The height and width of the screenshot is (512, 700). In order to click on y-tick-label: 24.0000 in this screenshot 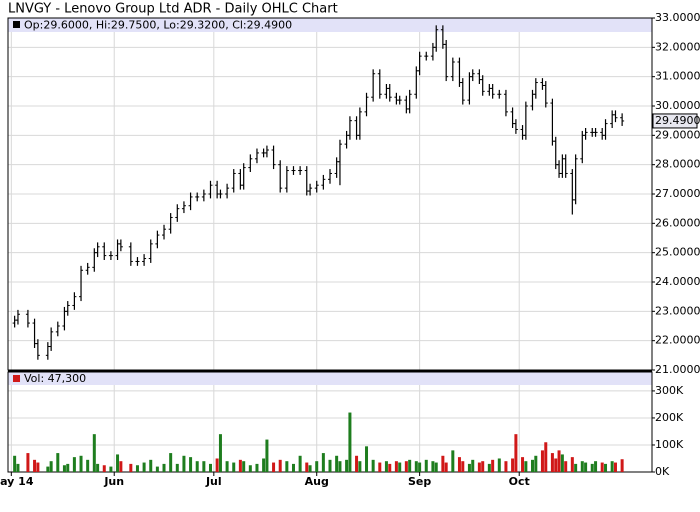, I will do `click(677, 281)`.